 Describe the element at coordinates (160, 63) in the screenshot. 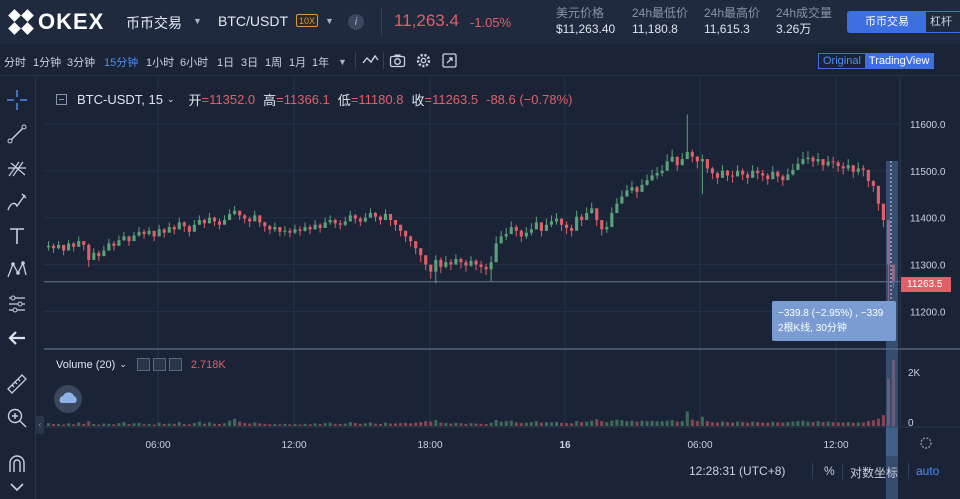

I see `interval-1h: 1小时` at that location.